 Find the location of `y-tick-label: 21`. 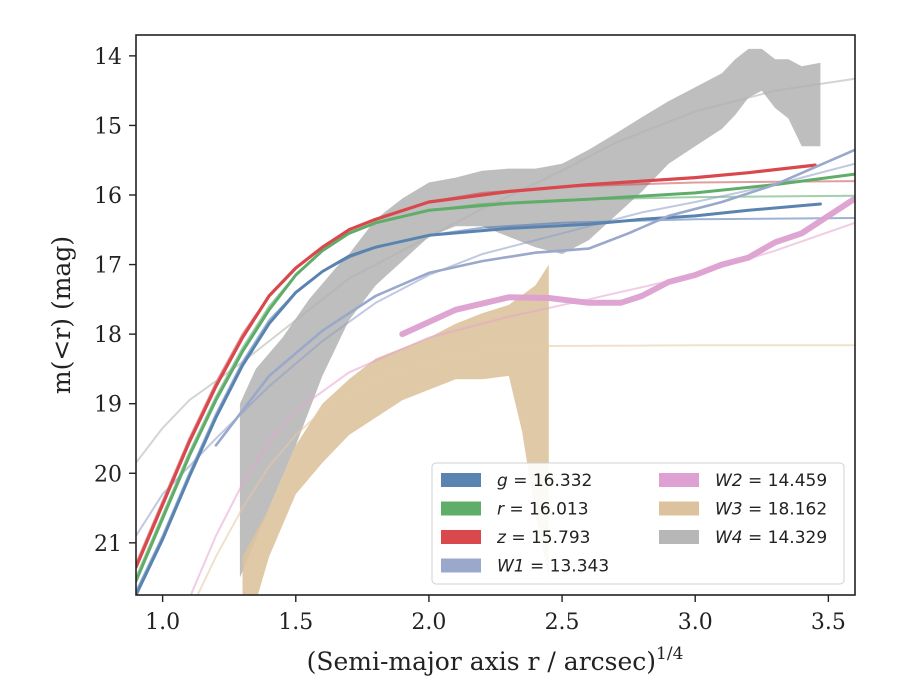

y-tick-label: 21 is located at coordinates (108, 544).